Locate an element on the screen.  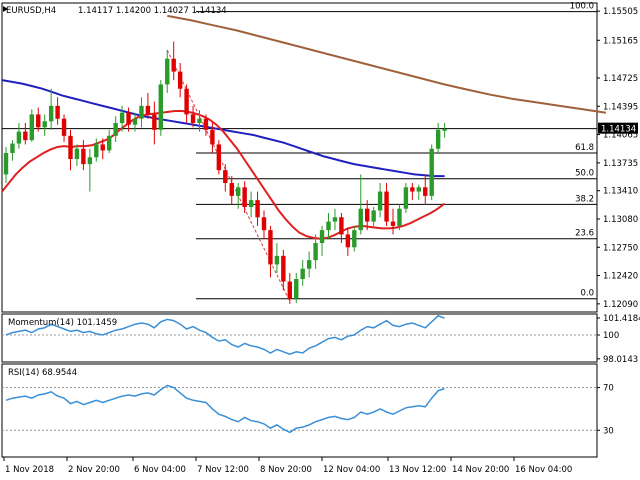
time-tick-label: 2 Nov 20:00 is located at coordinates (94, 470).